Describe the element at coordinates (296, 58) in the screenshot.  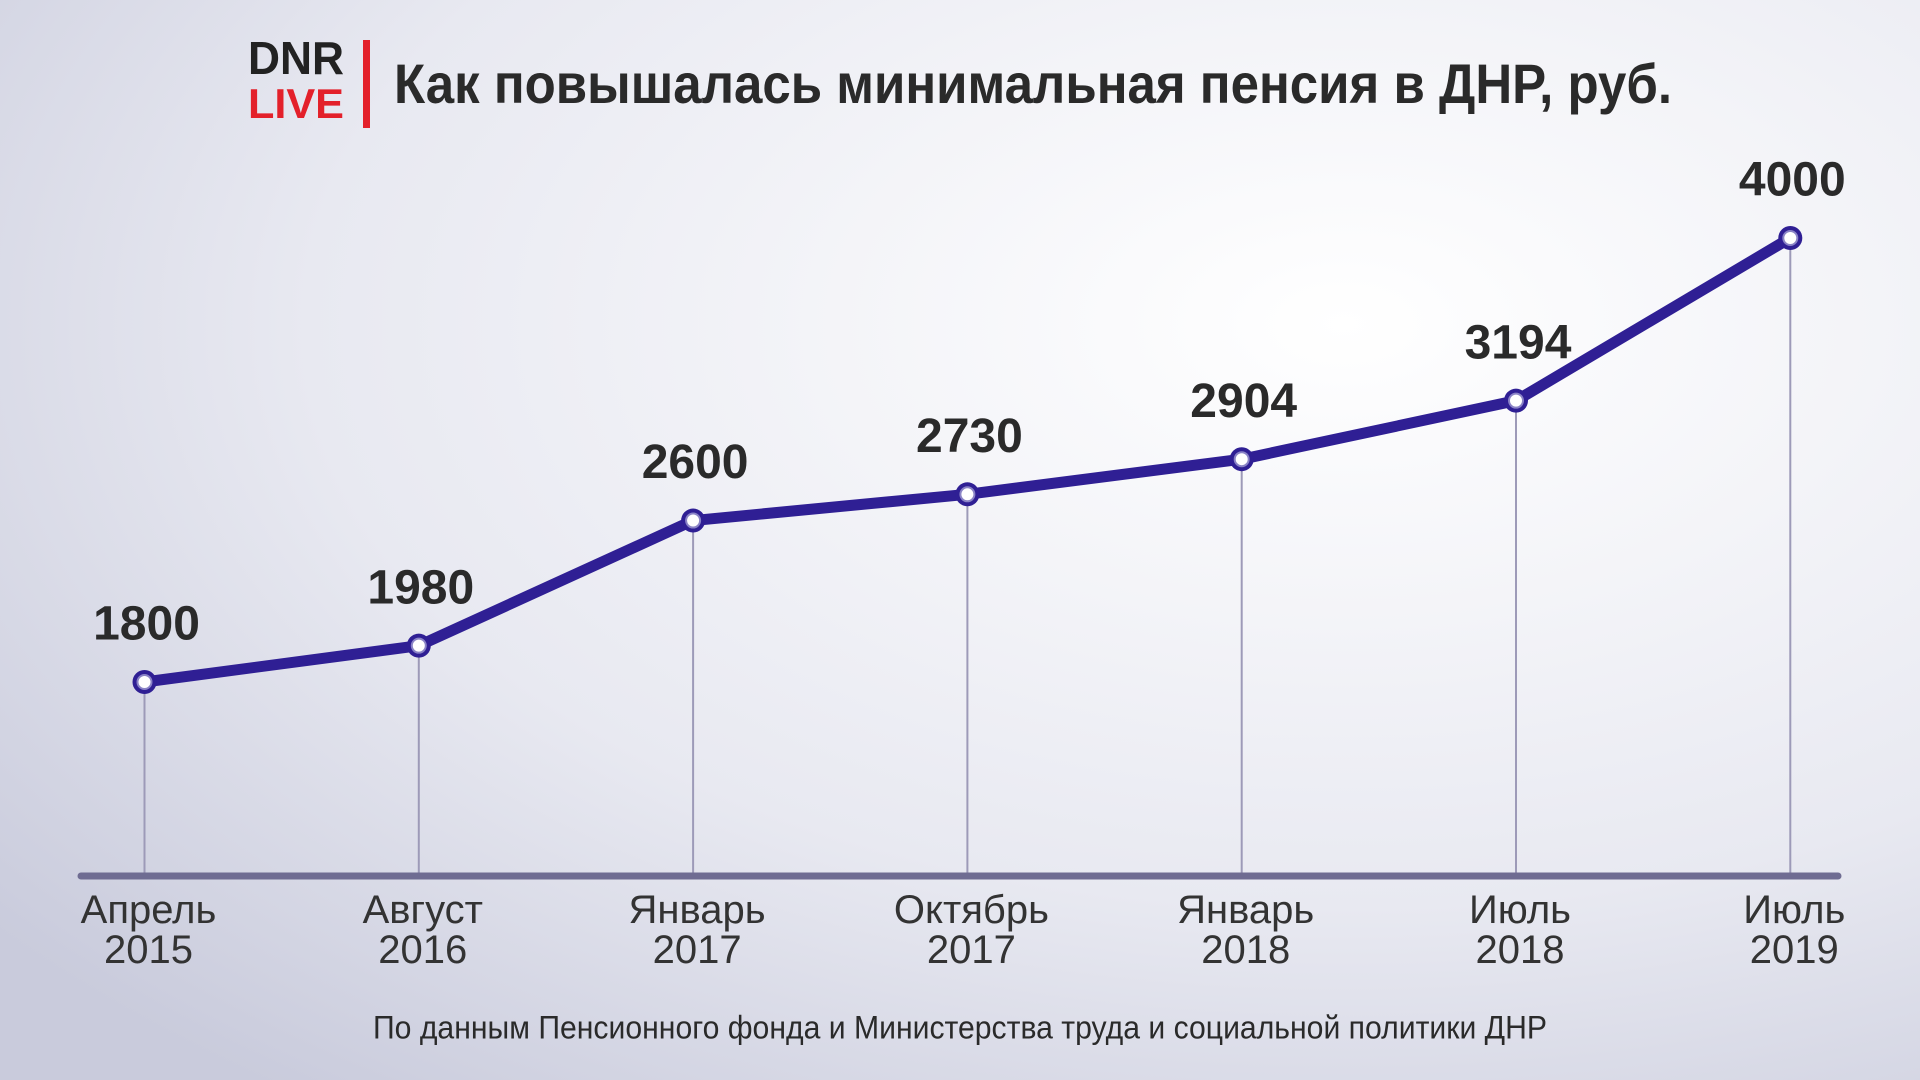
I see `logo-top: DNR` at that location.